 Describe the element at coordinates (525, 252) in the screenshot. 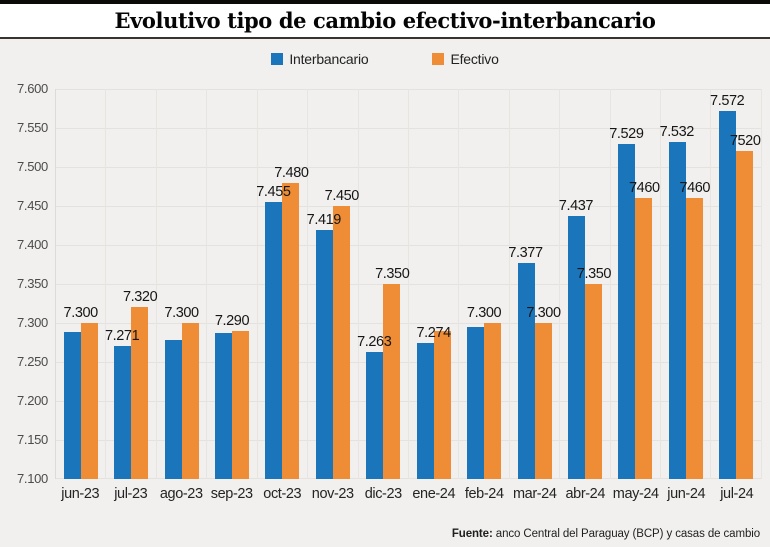

I see `bar-value-label: 7.377` at that location.